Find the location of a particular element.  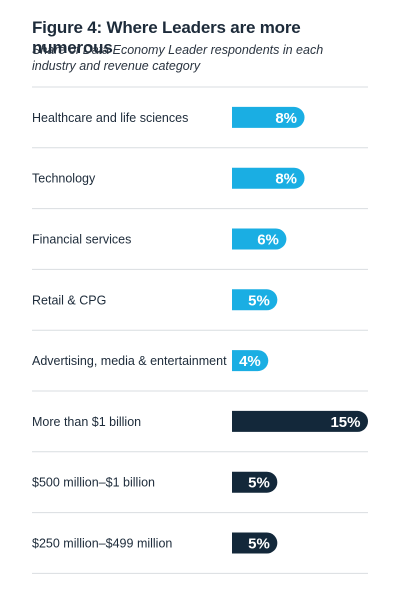

category-label: Advertising, media & entertainment is located at coordinates (129, 361).